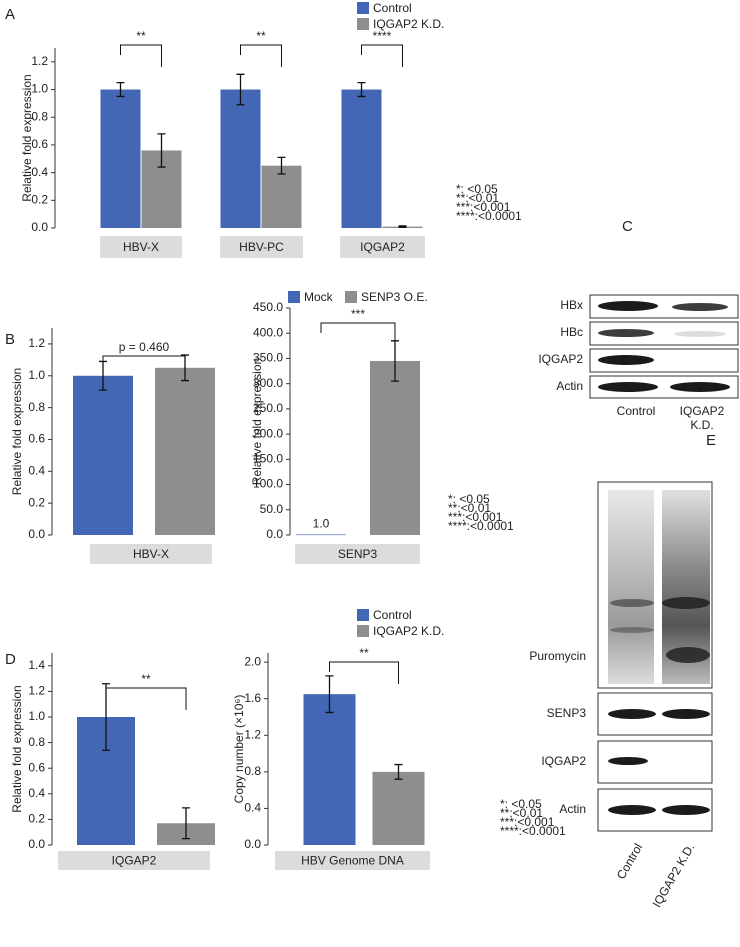  Describe the element at coordinates (36, 665) in the screenshot. I see `y-tick-label: 1.4` at that location.